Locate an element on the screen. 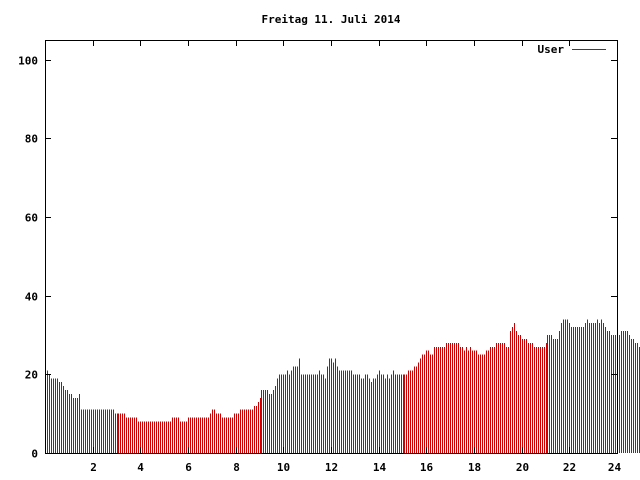 The image size is (640, 480). y-tick-label: 20 is located at coordinates (31, 375).